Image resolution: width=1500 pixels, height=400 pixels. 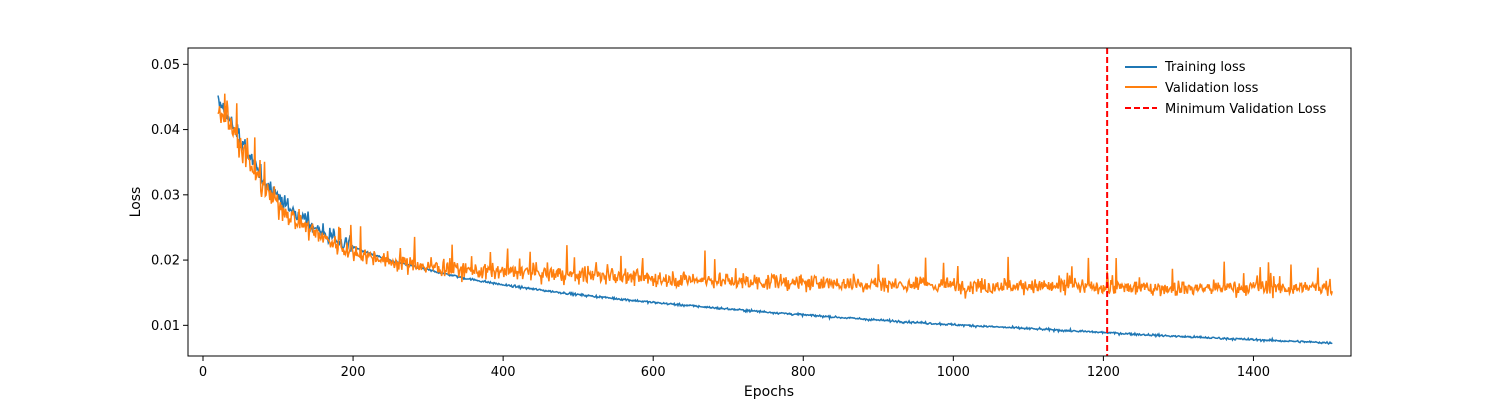 I want to click on x-tick-label: 1400, so click(x=1253, y=372).